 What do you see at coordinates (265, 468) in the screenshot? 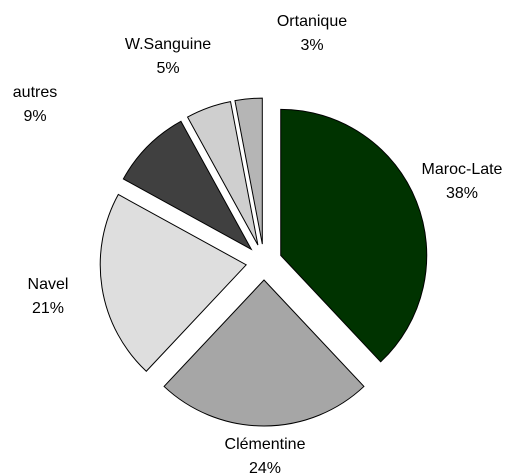
I see `slice-value-label: 24%` at bounding box center [265, 468].